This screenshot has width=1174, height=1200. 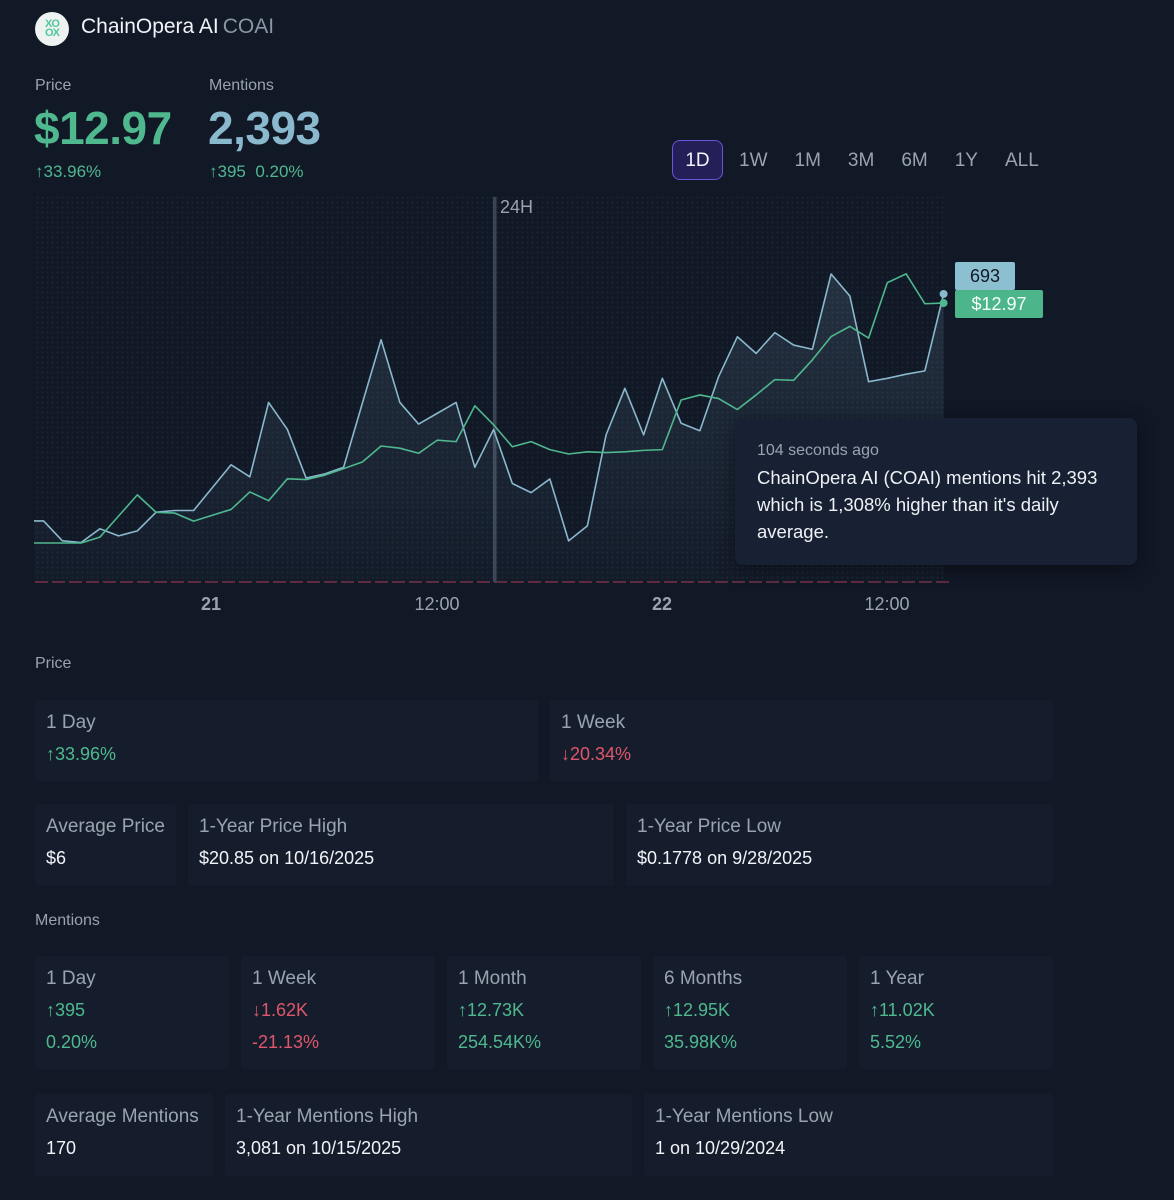 I want to click on price-section-label: Price, so click(x=53, y=663).